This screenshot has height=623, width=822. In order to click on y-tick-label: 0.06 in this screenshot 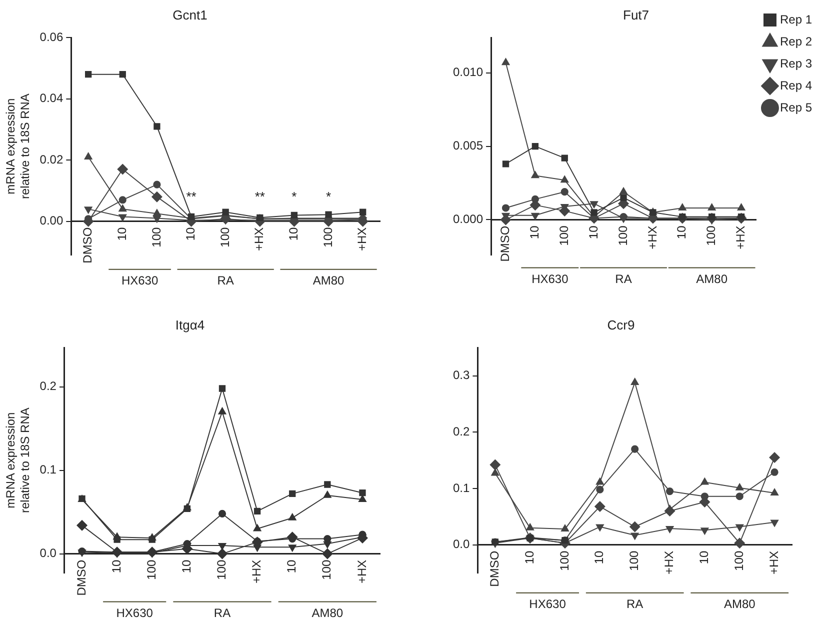, I will do `click(52, 37)`.